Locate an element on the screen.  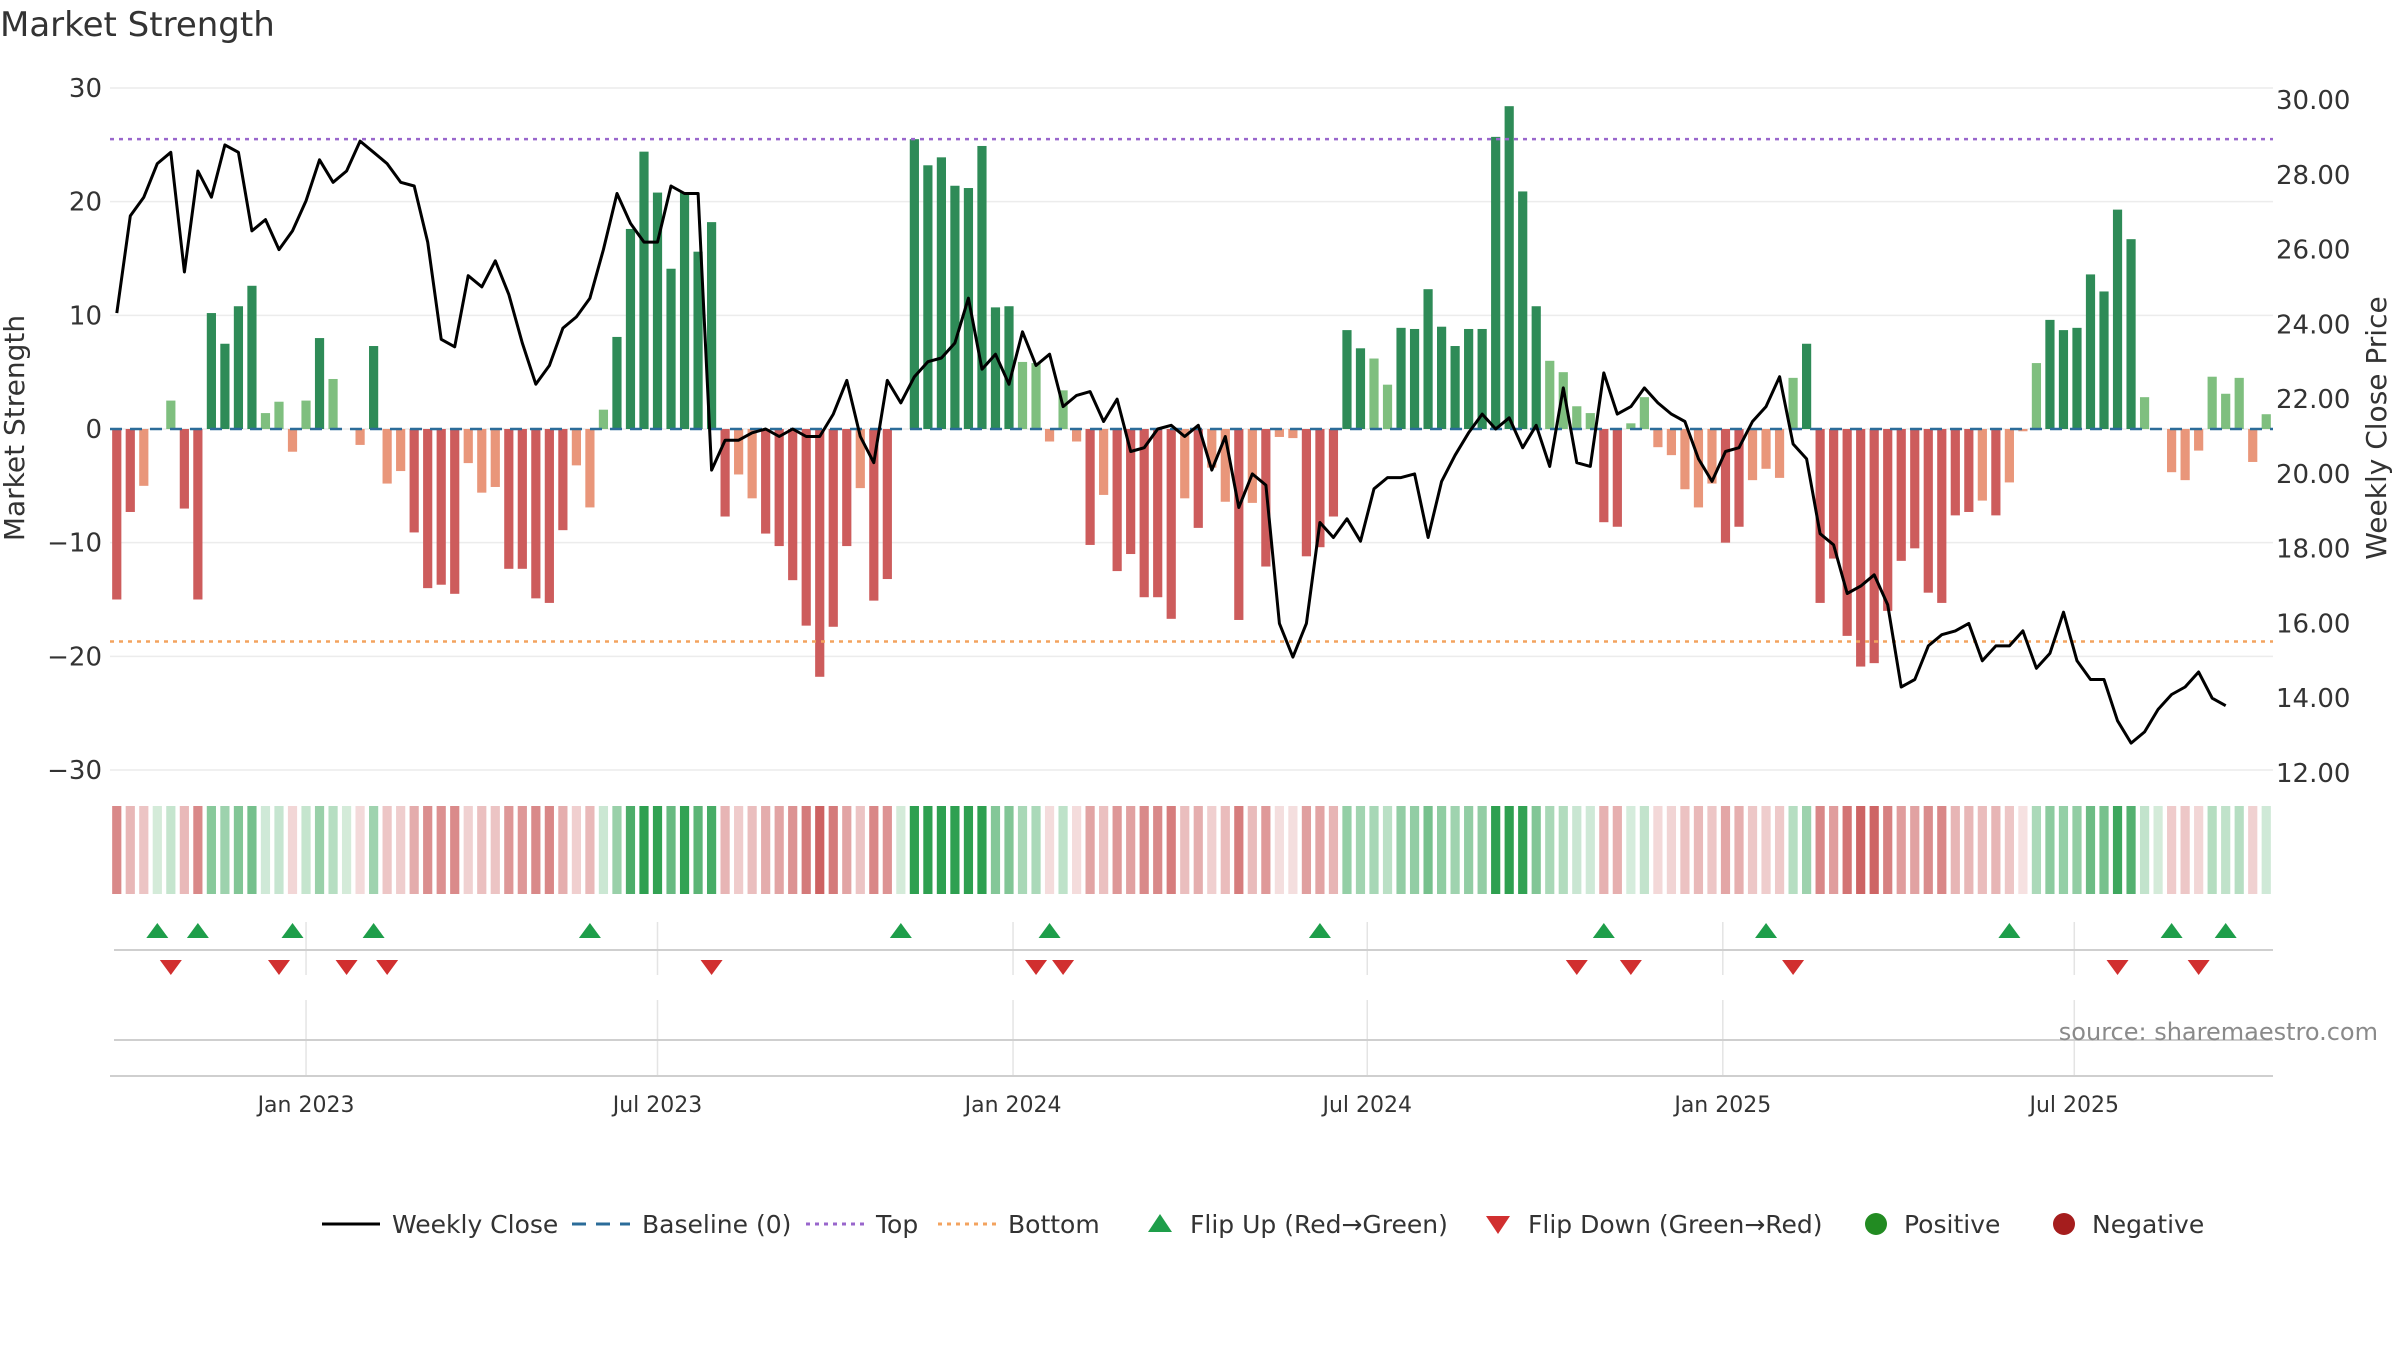
left-tick-label: −20 is located at coordinates (74, 657).